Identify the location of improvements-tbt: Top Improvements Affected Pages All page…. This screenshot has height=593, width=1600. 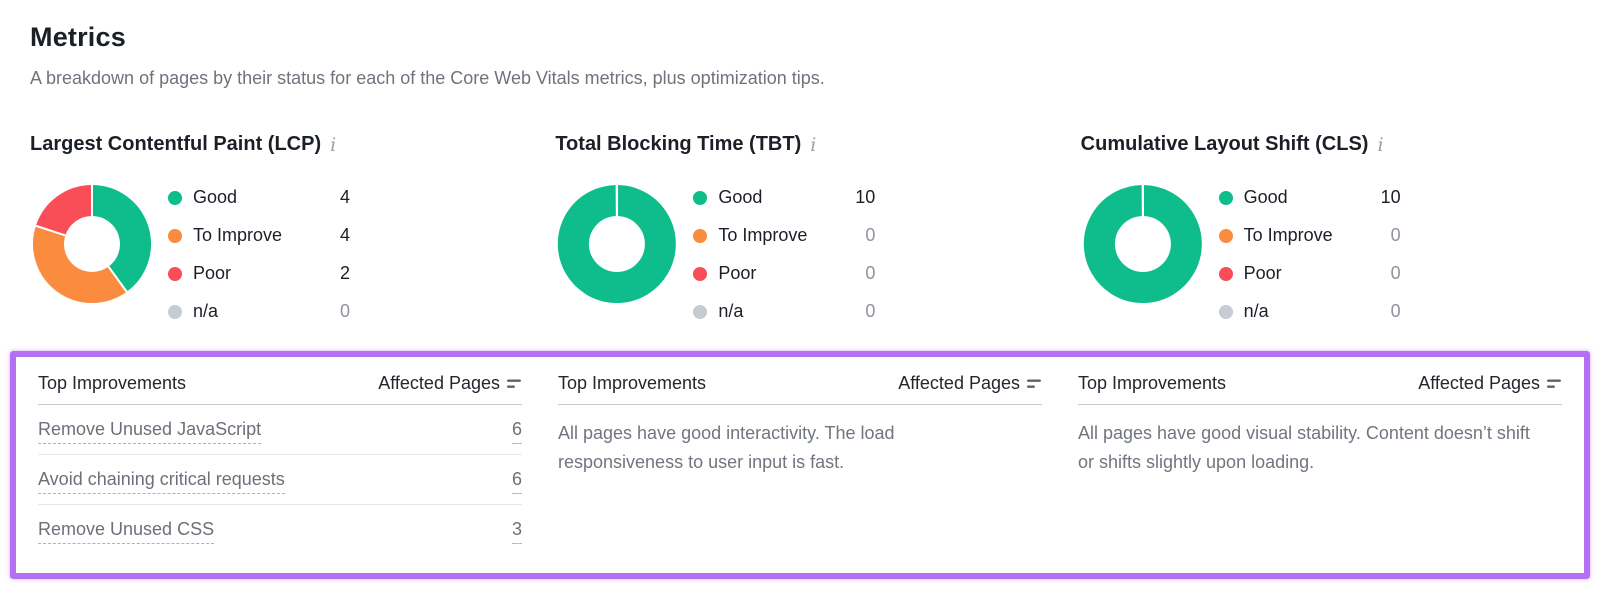
(800, 458).